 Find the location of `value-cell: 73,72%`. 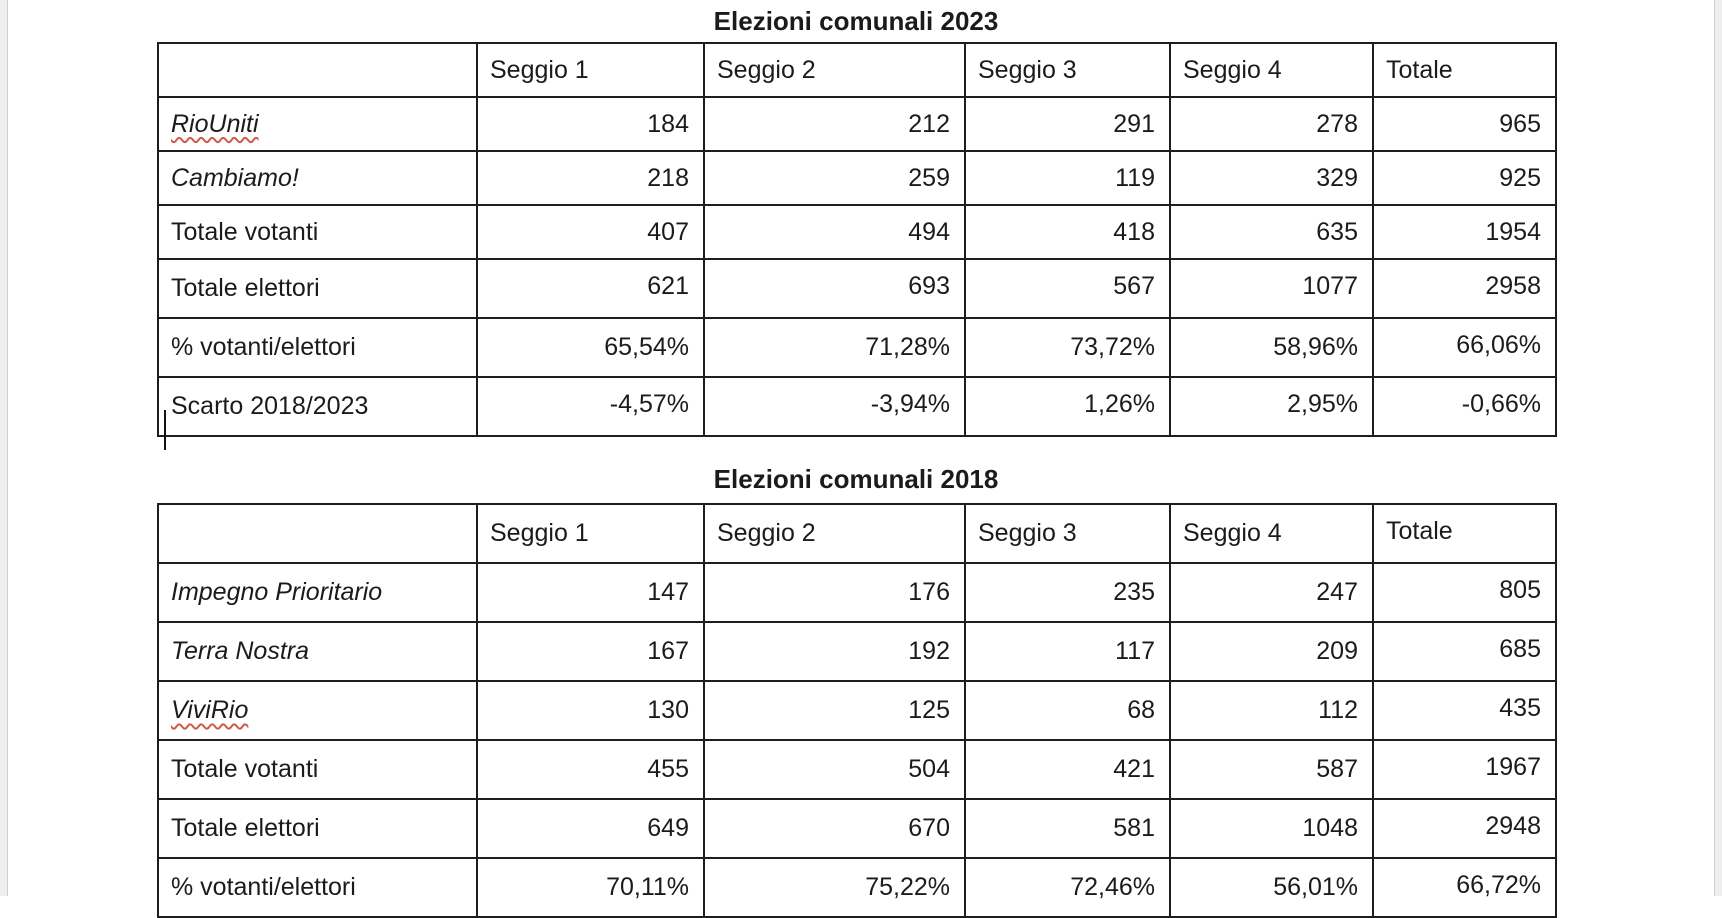

value-cell: 73,72% is located at coordinates (1067, 347).